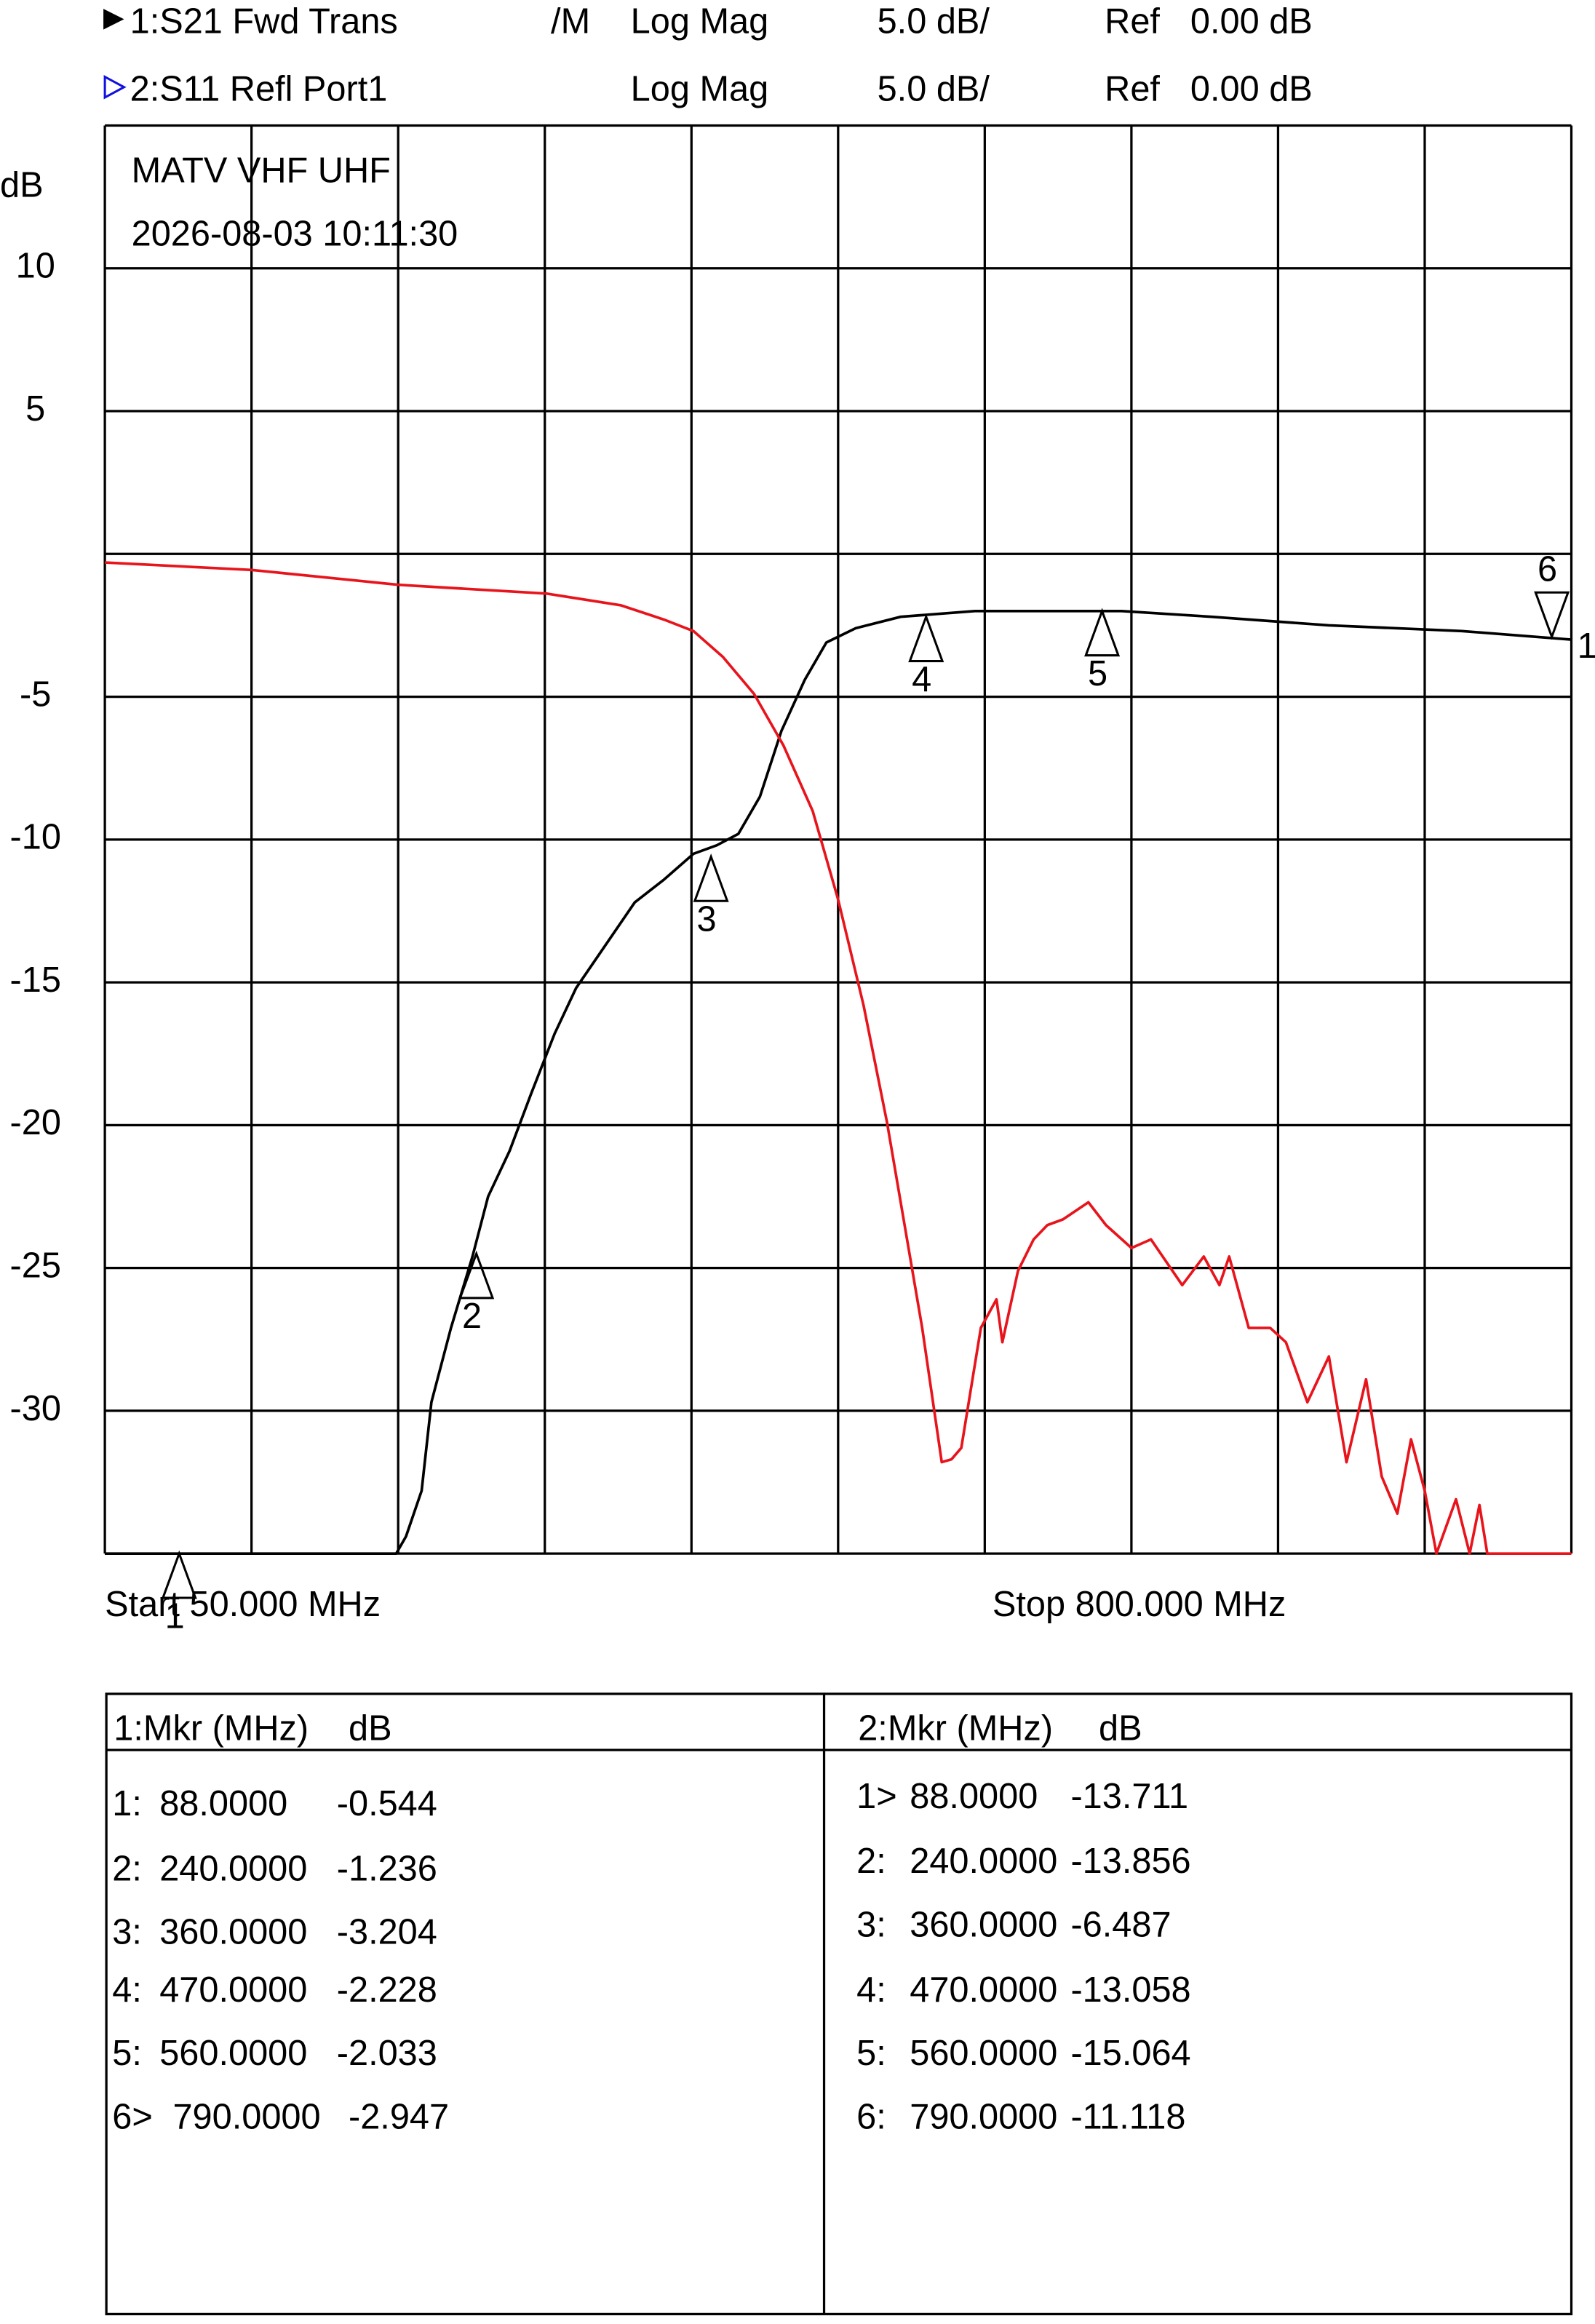 The width and height of the screenshot is (1595, 2324). What do you see at coordinates (1127, 2116) in the screenshot?
I see `table-value: -11.118` at bounding box center [1127, 2116].